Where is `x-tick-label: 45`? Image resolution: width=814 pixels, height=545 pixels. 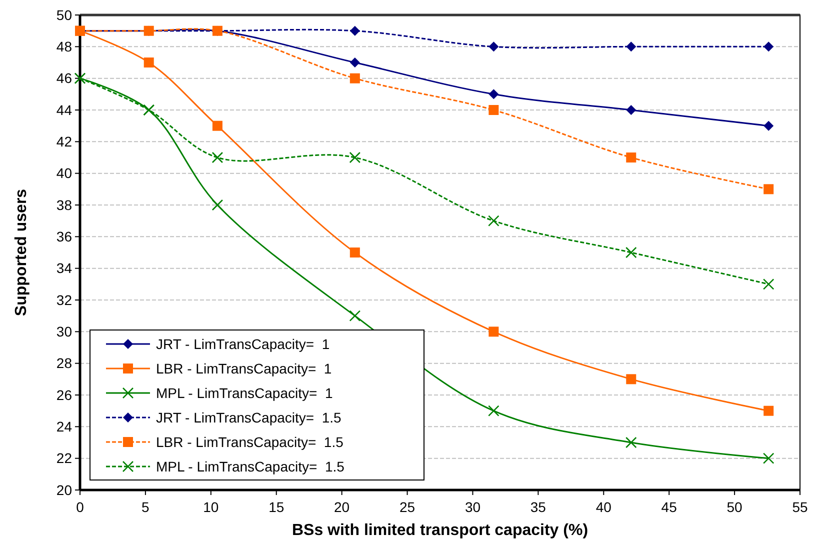
x-tick-label: 45 is located at coordinates (669, 507).